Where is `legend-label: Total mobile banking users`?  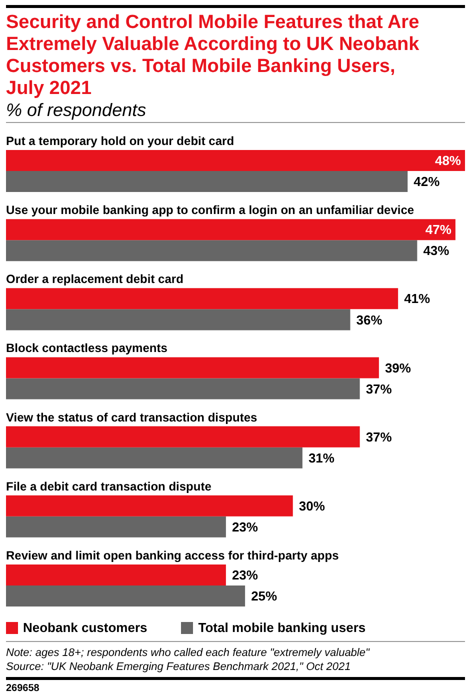
legend-label: Total mobile banking users is located at coordinates (282, 628).